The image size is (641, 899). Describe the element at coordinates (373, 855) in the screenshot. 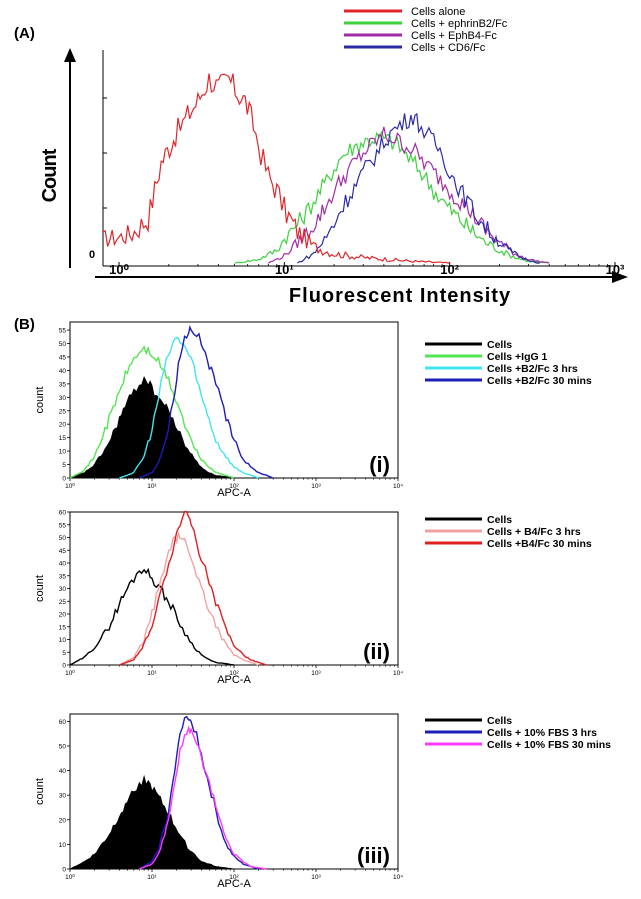

I see `panel-sublabel: (iii)` at that location.